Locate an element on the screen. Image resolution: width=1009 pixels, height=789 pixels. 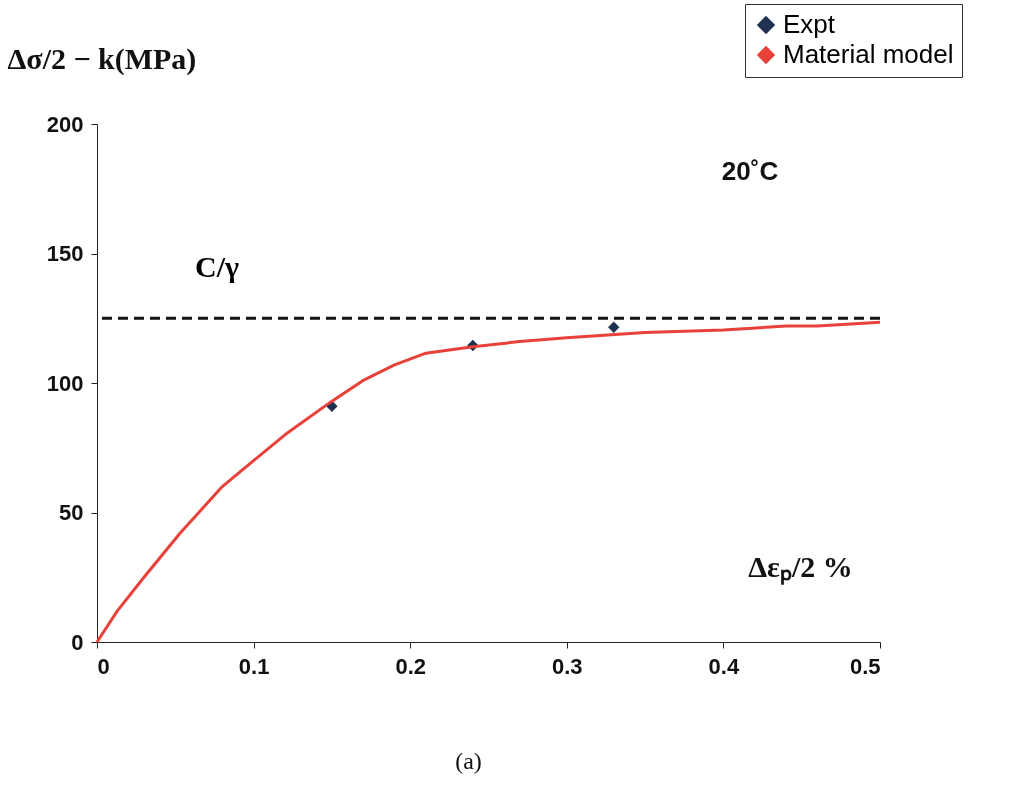
ref-line-label: C/γ is located at coordinates (217, 267).